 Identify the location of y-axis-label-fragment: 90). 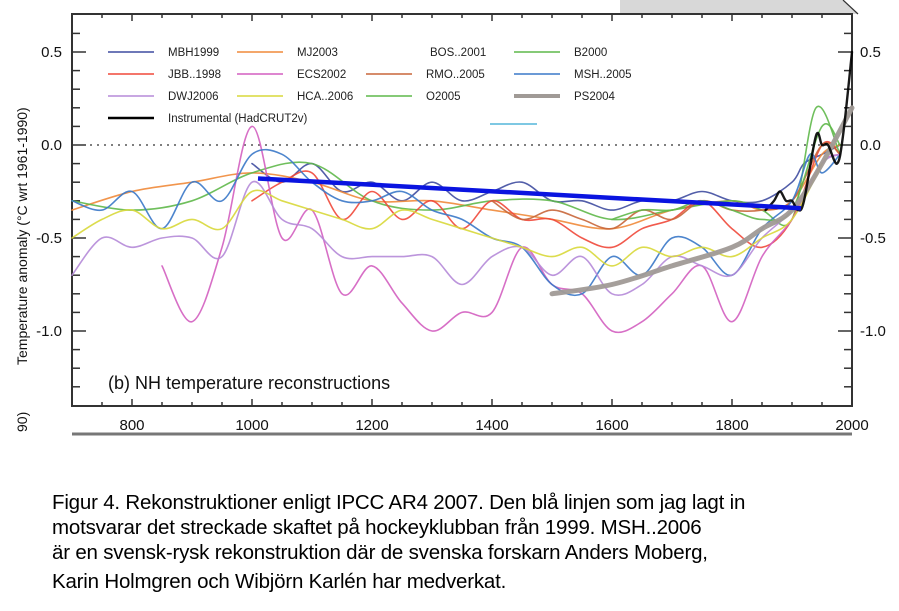
(22, 422).